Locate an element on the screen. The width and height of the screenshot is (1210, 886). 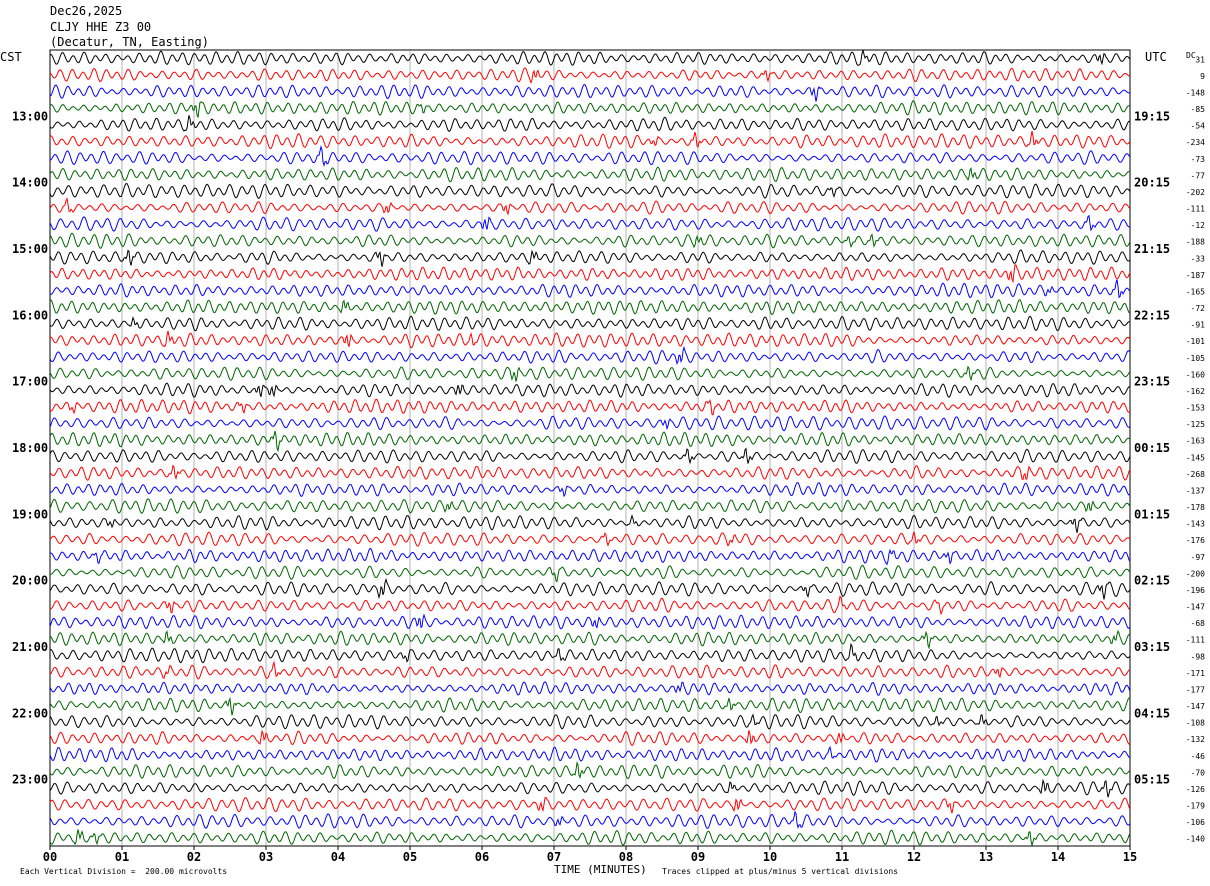
right-hour-label: 00:15 is located at coordinates (1152, 448).